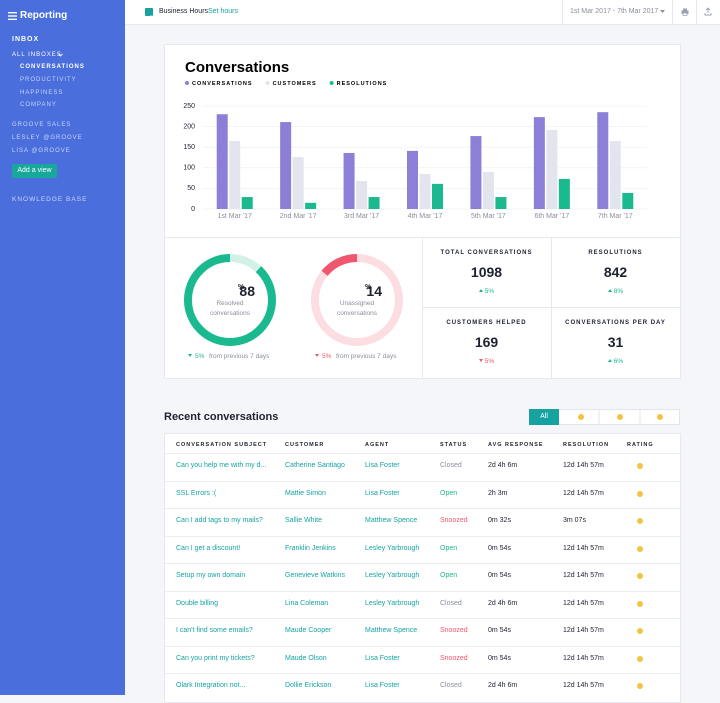  What do you see at coordinates (315, 575) in the screenshot?
I see `cell-customer: Genevieve Watkins` at bounding box center [315, 575].